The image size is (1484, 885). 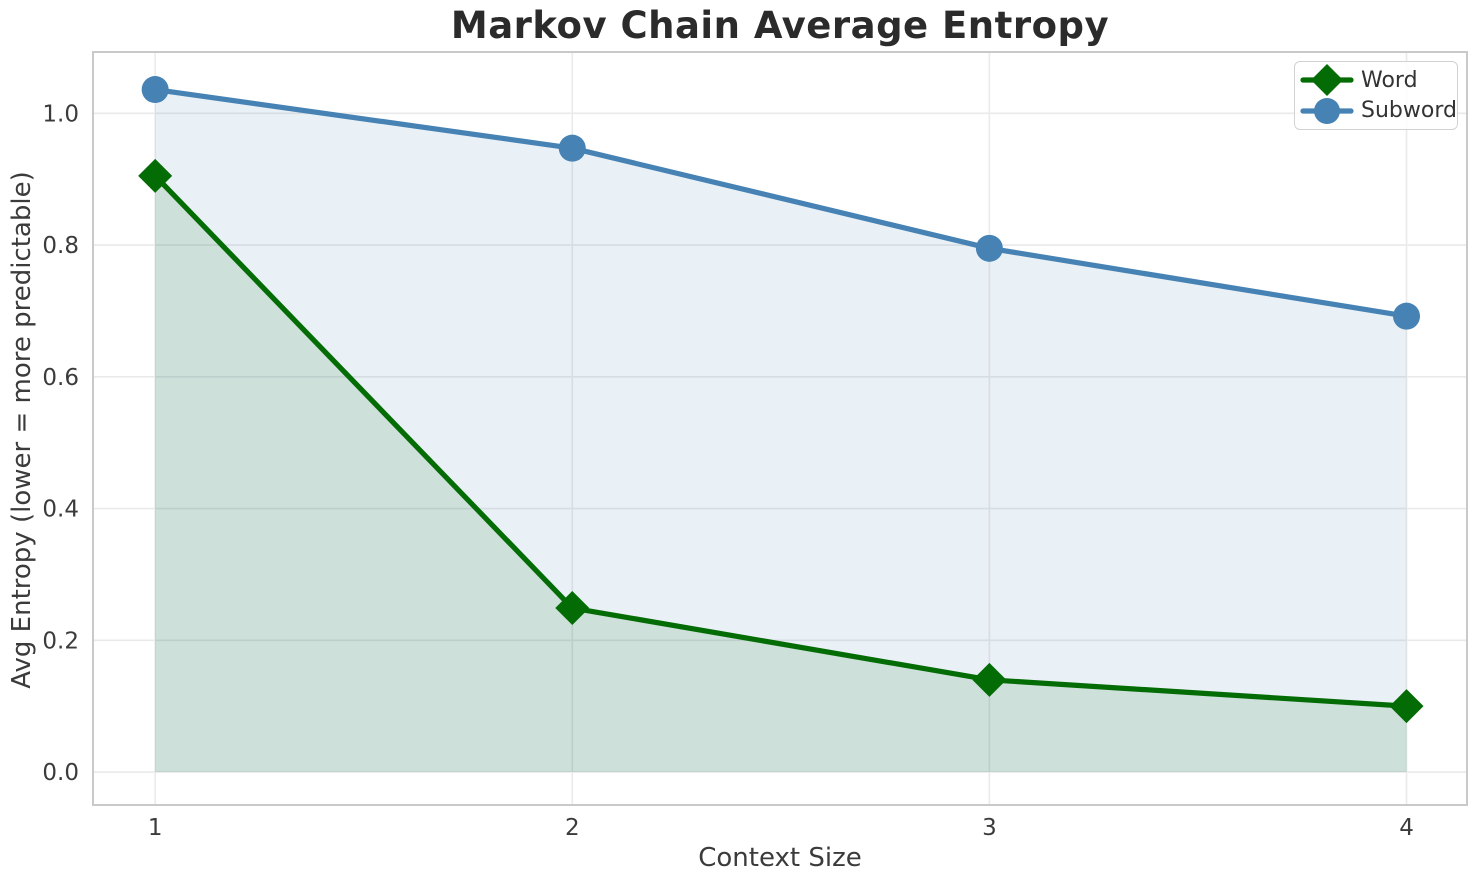 What do you see at coordinates (1406, 828) in the screenshot?
I see `x-tick-label: 4` at bounding box center [1406, 828].